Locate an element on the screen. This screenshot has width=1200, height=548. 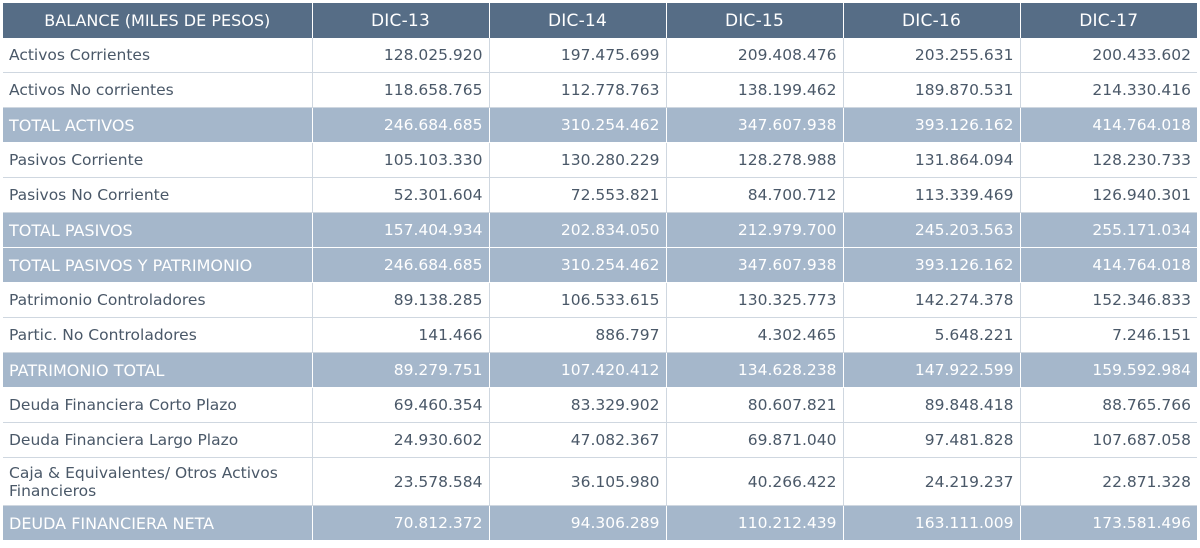
value-cell: 5.648.221 is located at coordinates (932, 335).